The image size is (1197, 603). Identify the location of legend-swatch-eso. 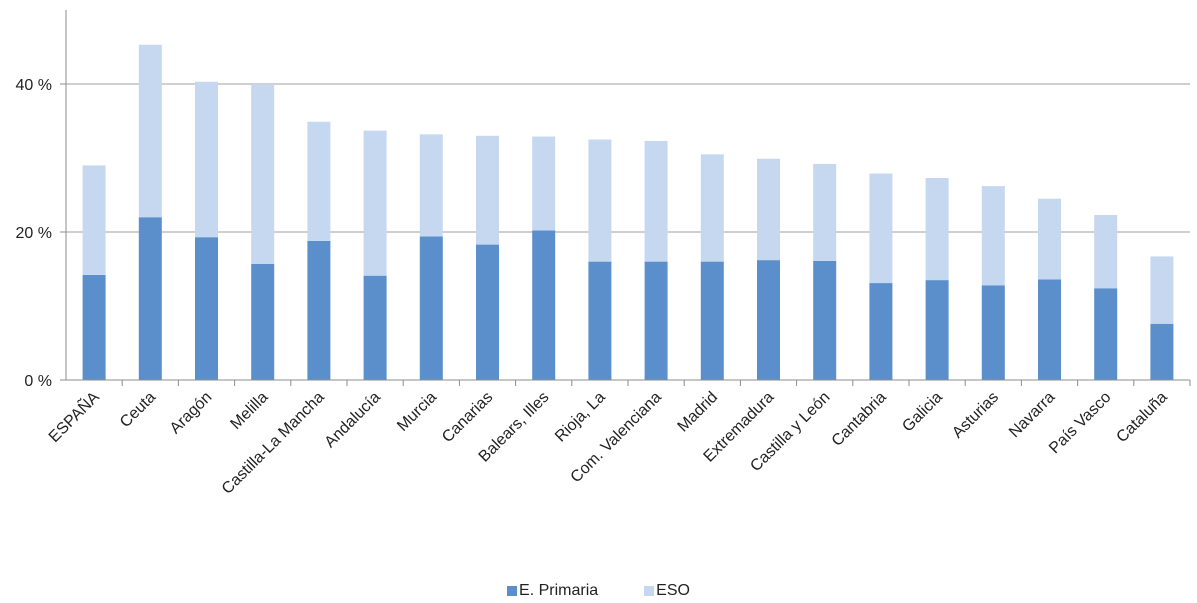
(649, 591).